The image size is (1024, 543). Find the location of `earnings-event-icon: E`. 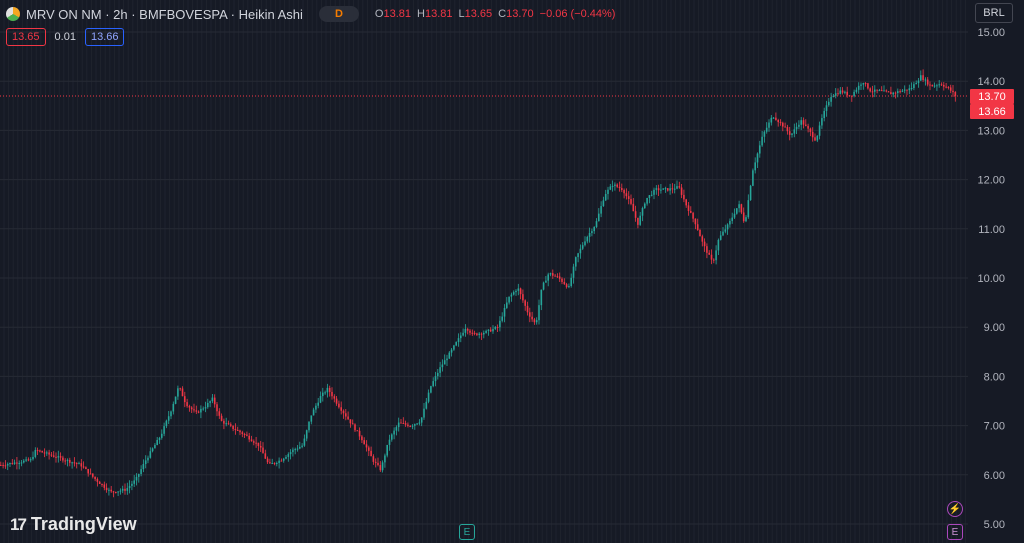

earnings-event-icon: E is located at coordinates (467, 532).